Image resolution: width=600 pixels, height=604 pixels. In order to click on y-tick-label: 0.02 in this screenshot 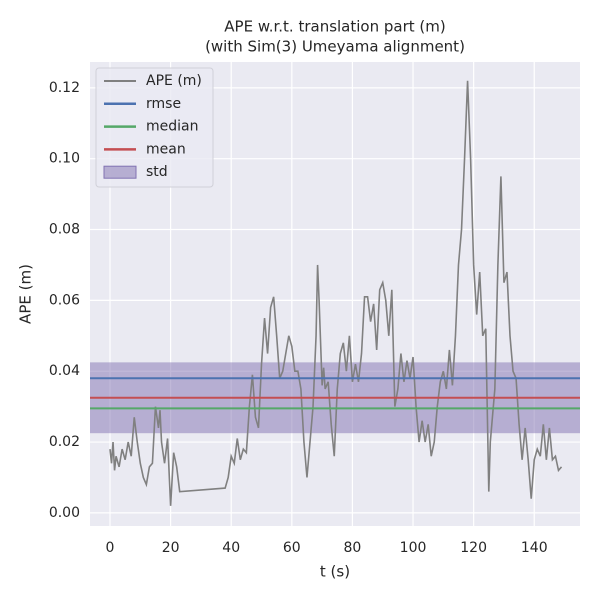, I will do `click(64, 442)`.